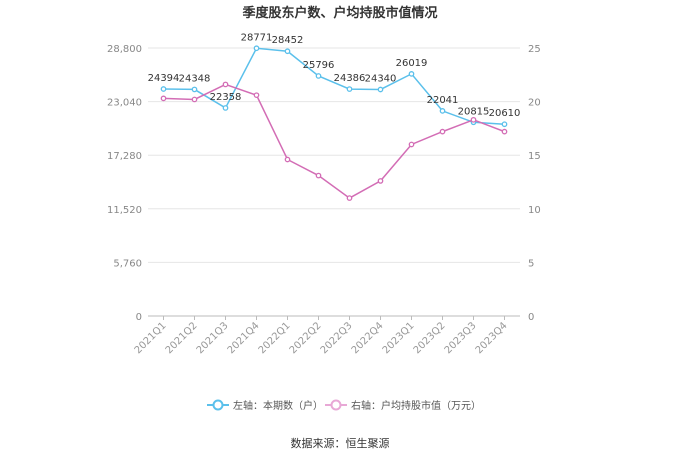 The width and height of the screenshot is (680, 460). What do you see at coordinates (430, 338) in the screenshot?
I see `x-tick-label: 2023Q2` at bounding box center [430, 338].